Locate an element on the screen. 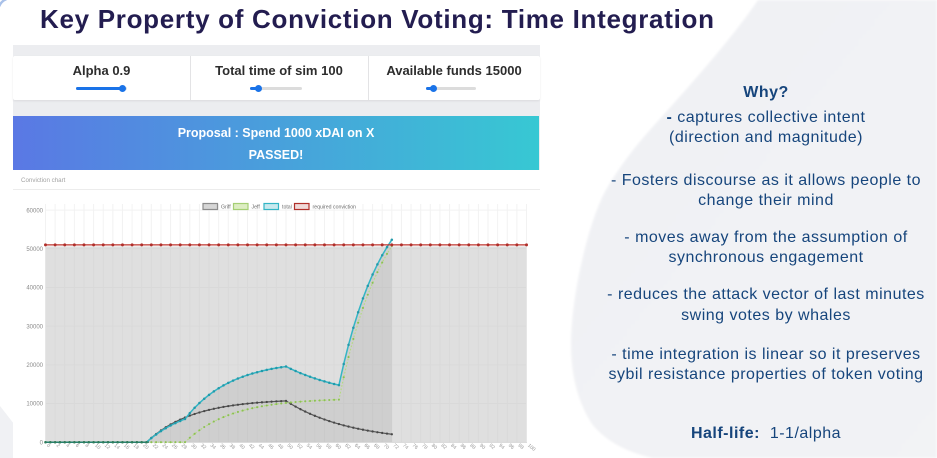 The width and height of the screenshot is (937, 458). svg-text: 46 is located at coordinates (270, 447).